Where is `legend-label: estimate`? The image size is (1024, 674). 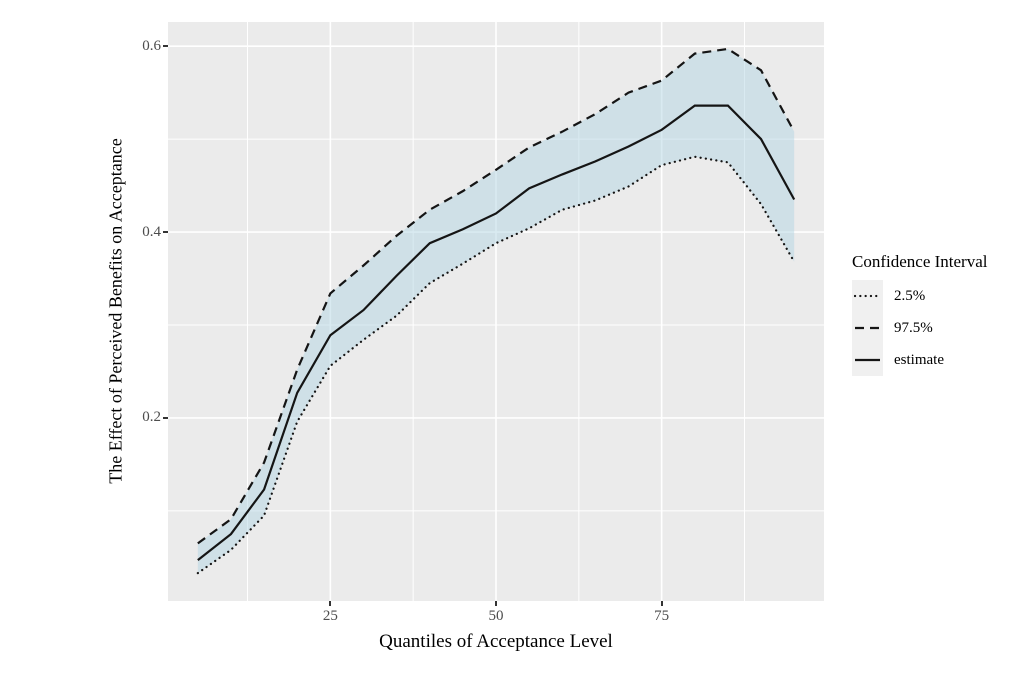 legend-label: estimate is located at coordinates (919, 359).